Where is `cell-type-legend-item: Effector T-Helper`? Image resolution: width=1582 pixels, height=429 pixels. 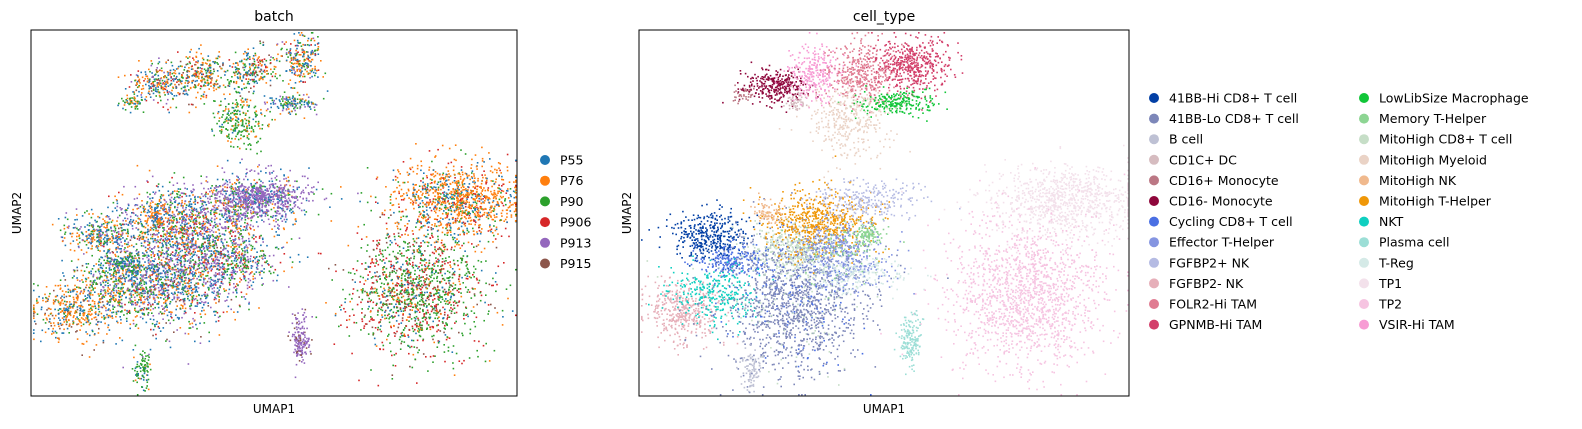 cell-type-legend-item: Effector T-Helper is located at coordinates (1212, 242).